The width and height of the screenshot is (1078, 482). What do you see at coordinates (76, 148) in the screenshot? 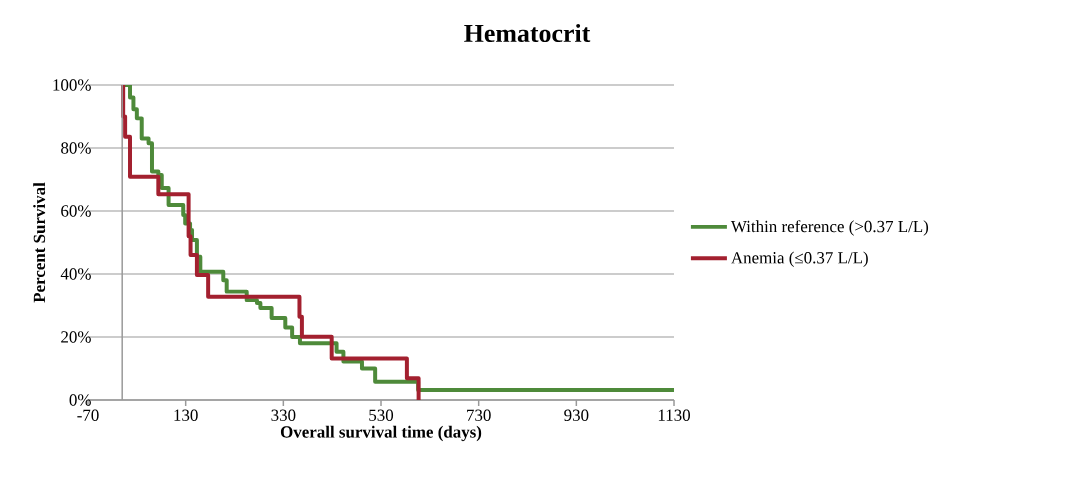
I see `y-tick-label: 80%` at bounding box center [76, 148].